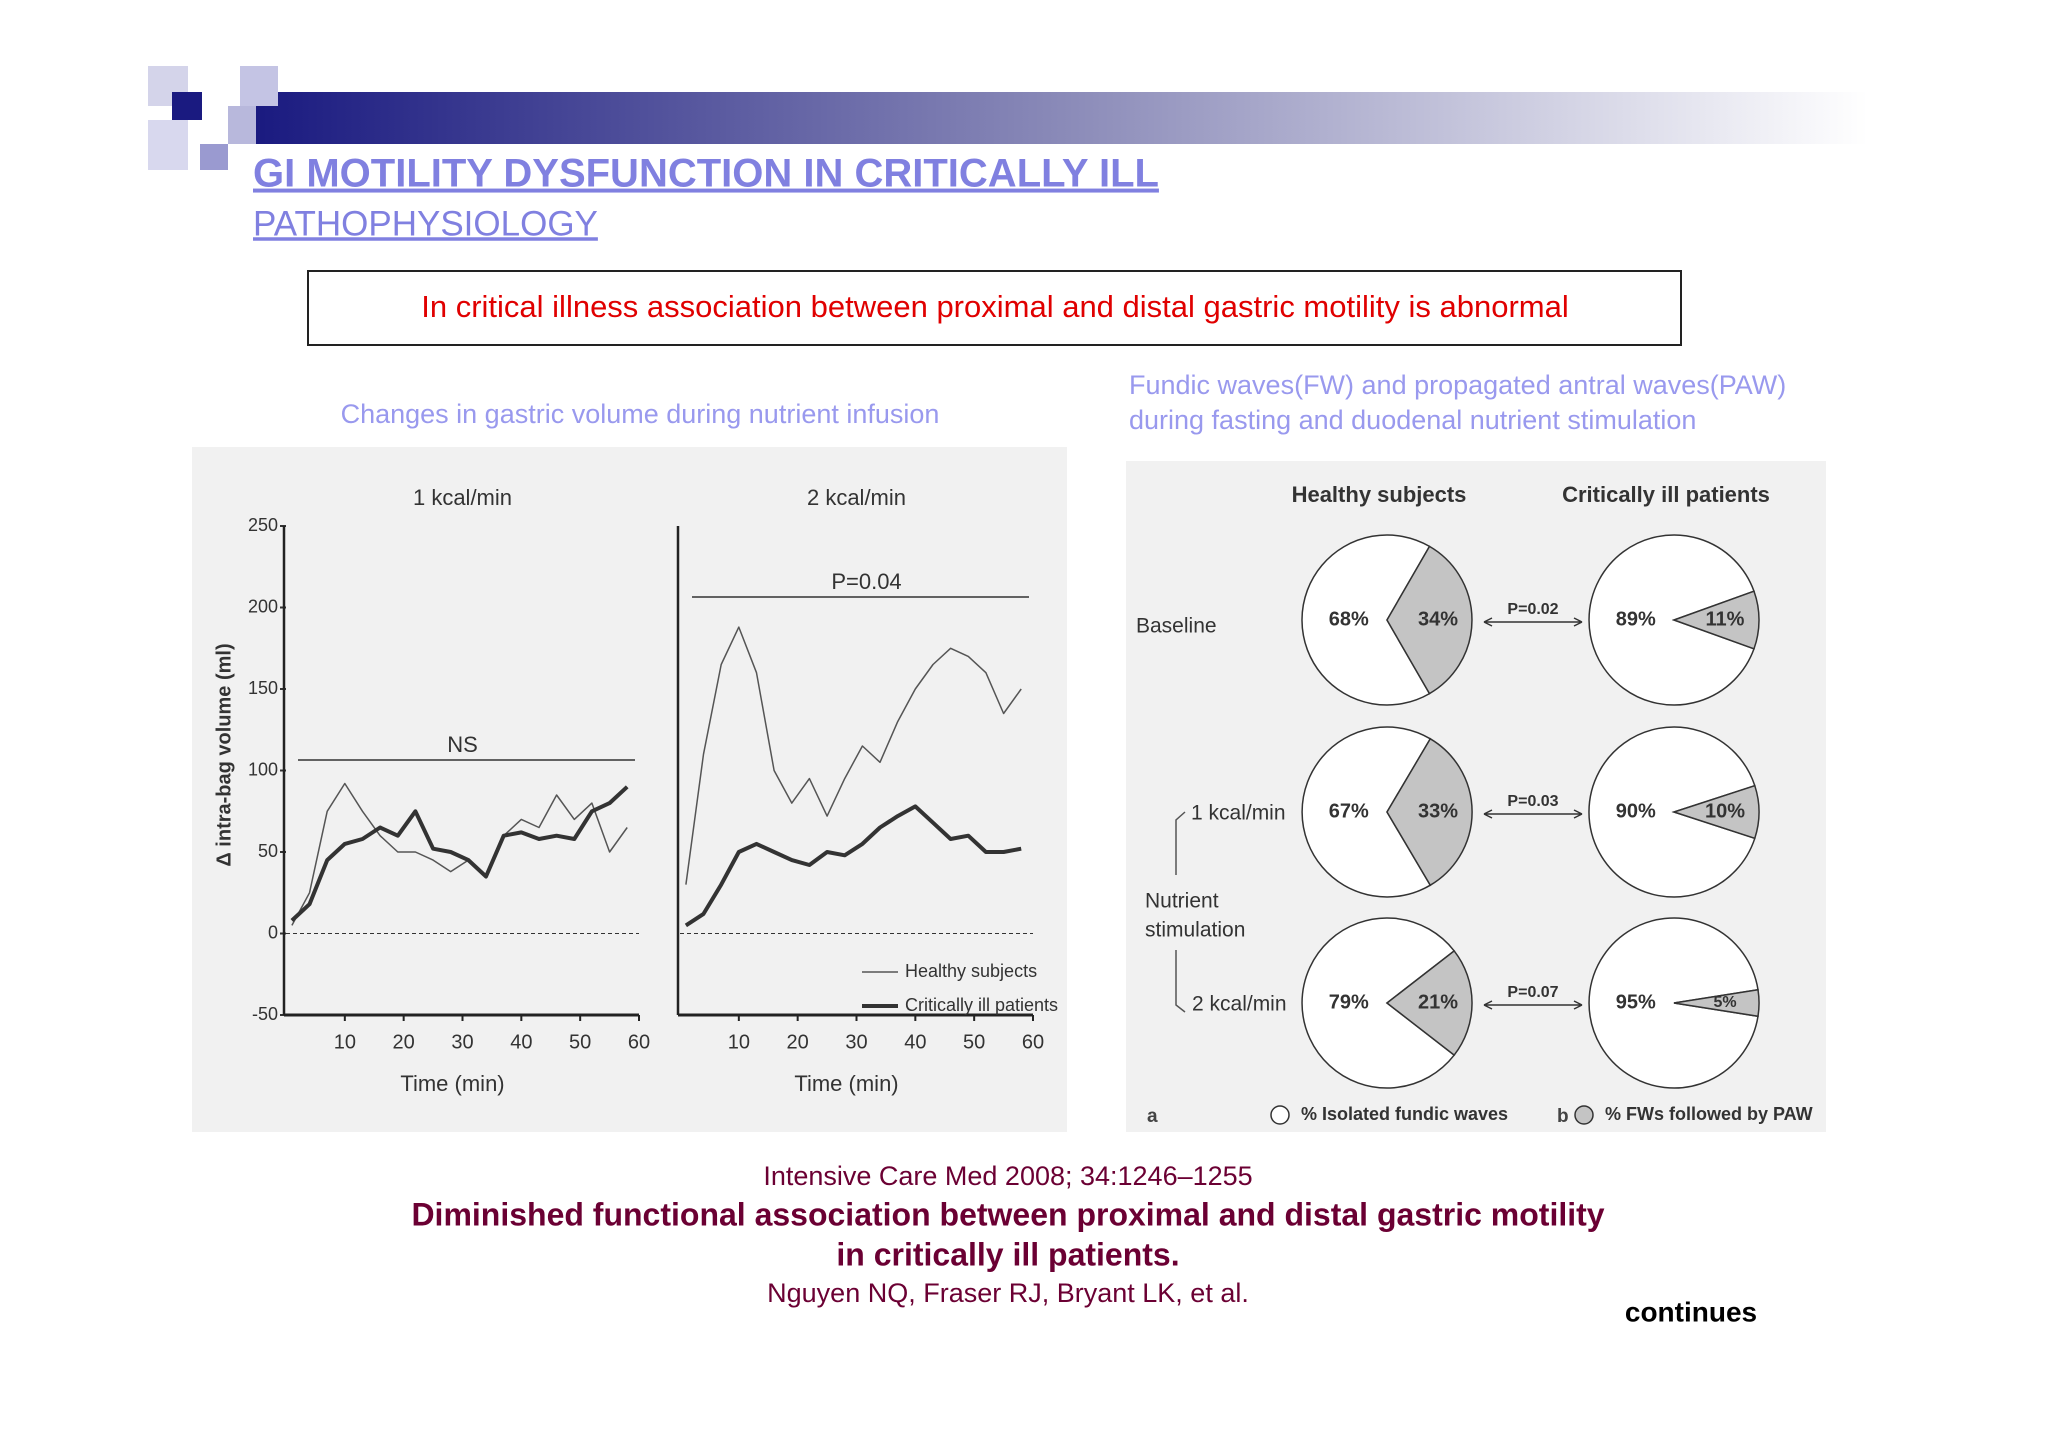 The image size is (2048, 1448). Describe the element at coordinates (263, 769) in the screenshot. I see `y-tick-label: 100` at that location.